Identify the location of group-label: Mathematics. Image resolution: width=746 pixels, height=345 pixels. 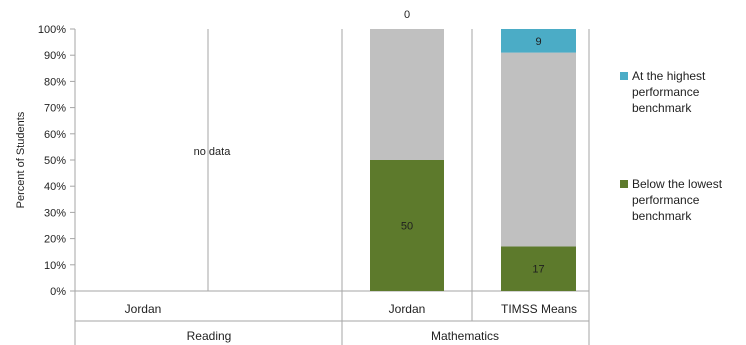
(465, 336).